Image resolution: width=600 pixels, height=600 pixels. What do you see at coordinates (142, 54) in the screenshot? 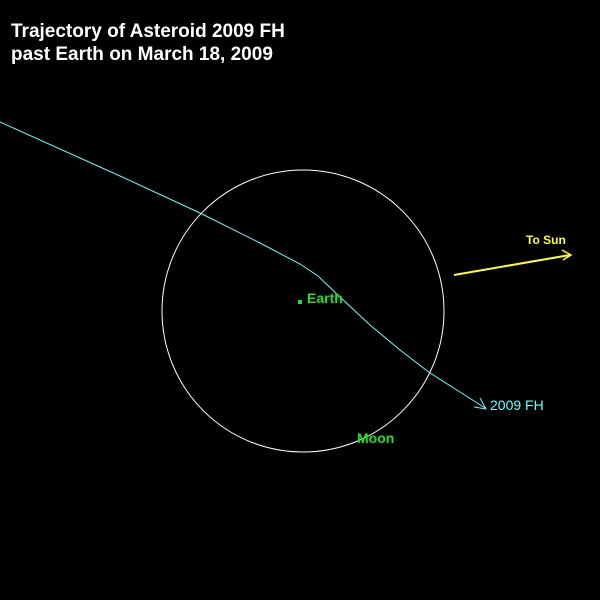
I see `title-line-2: past Earth on March 18, 2009` at bounding box center [142, 54].